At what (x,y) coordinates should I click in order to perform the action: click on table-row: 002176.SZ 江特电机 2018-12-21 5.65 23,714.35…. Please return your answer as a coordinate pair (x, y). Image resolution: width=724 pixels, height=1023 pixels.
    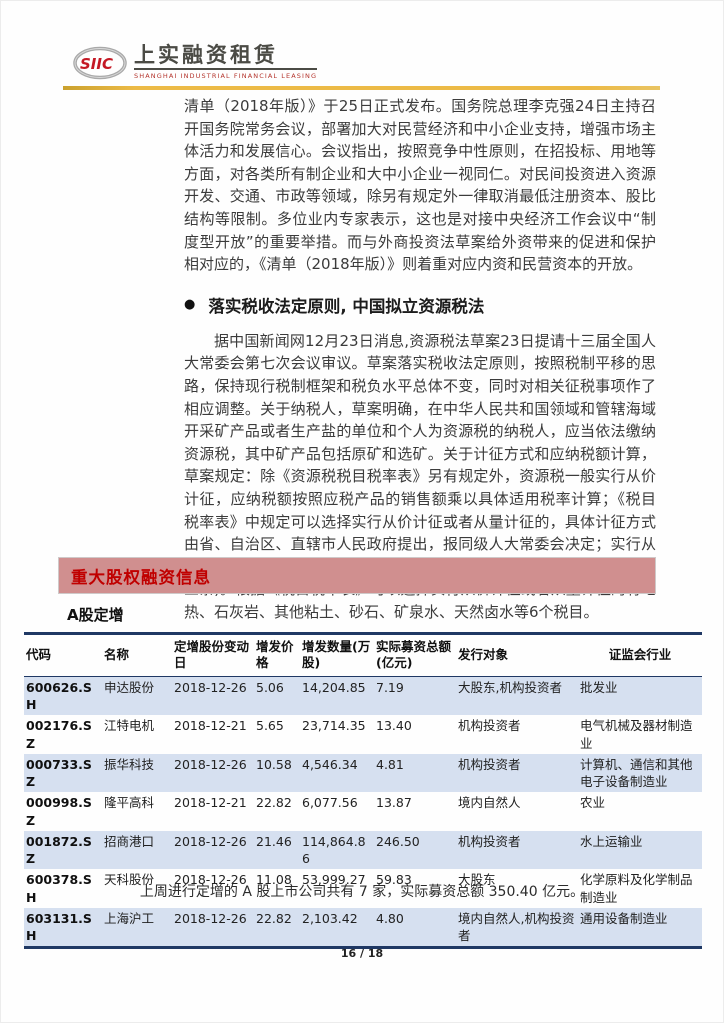
    Looking at the image, I should click on (363, 734).